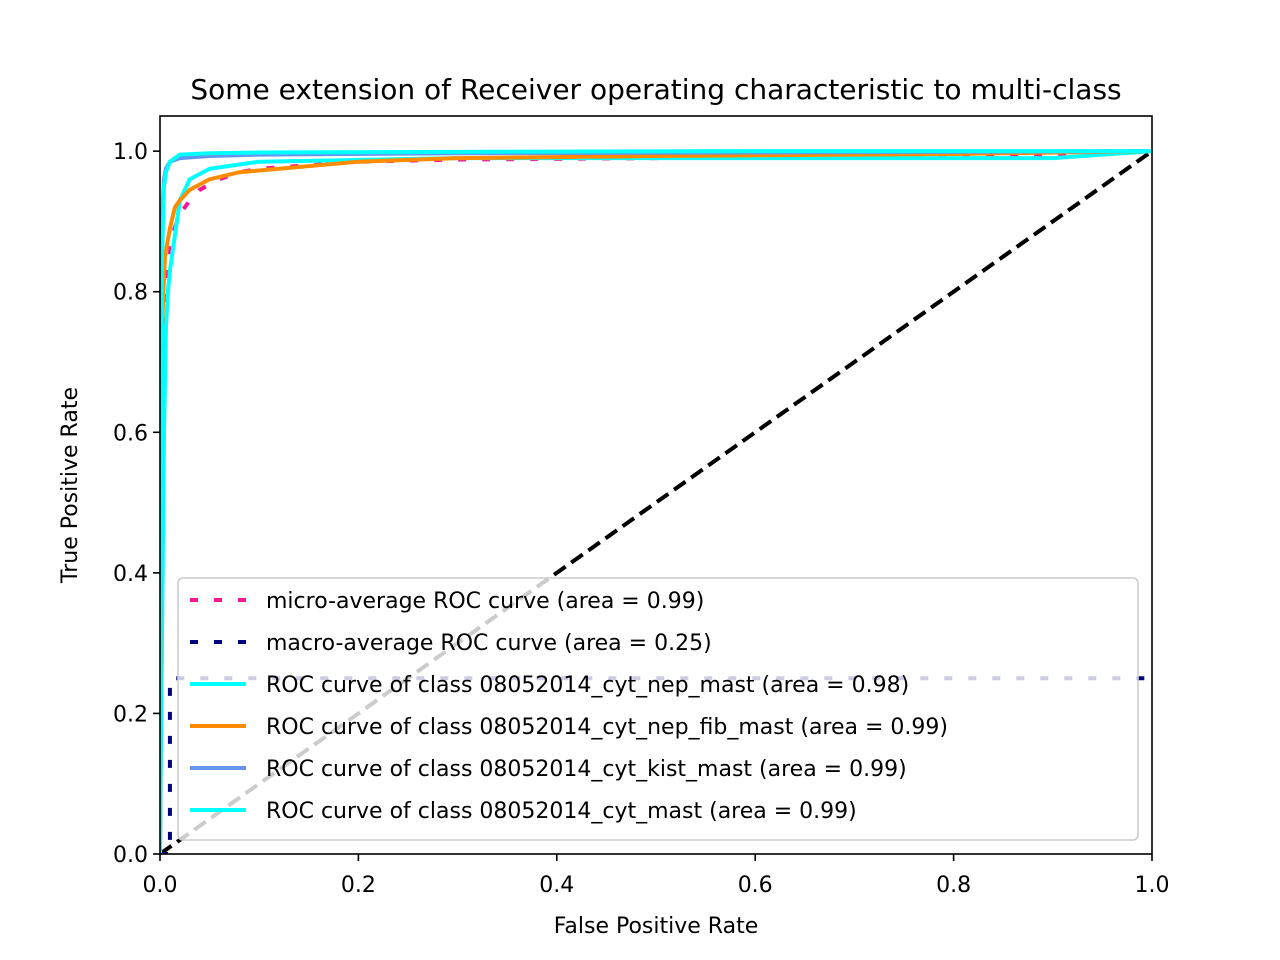  I want to click on x-tick-label: 0.2, so click(358, 885).